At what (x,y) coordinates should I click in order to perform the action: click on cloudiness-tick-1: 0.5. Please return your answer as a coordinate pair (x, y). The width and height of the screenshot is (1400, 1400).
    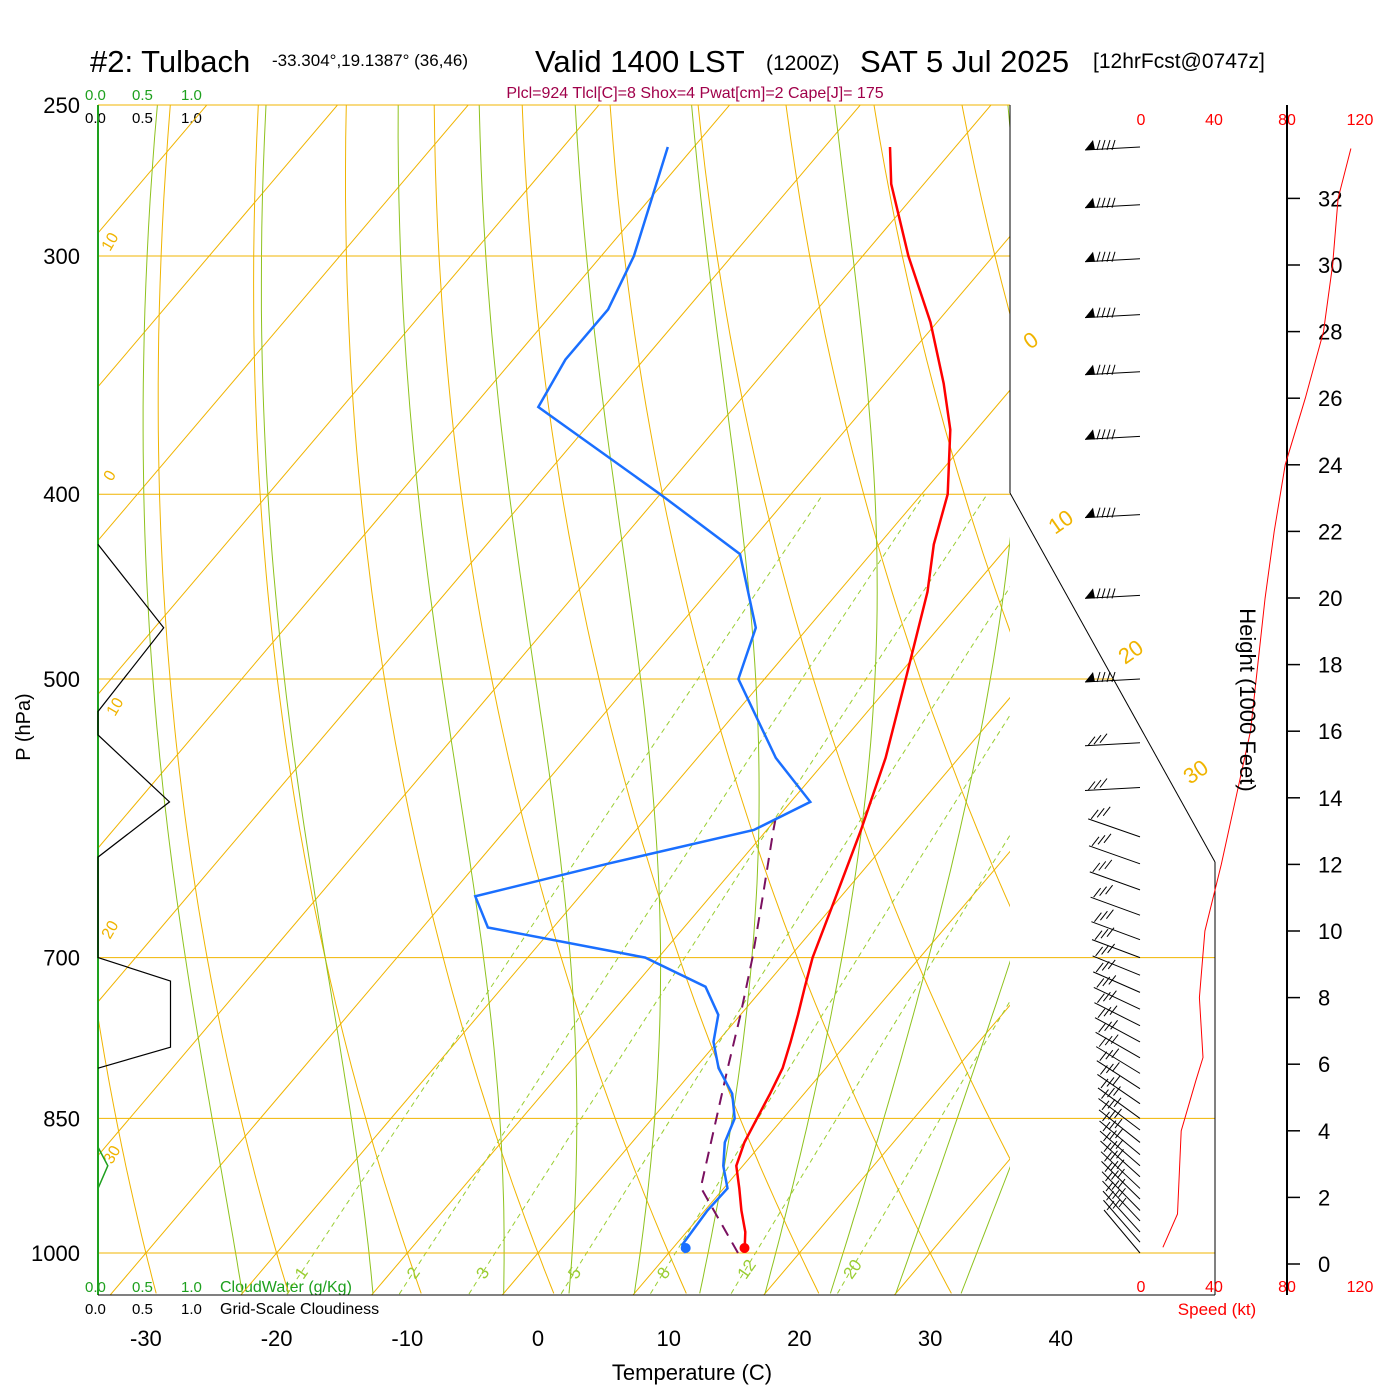
    Looking at the image, I should click on (142, 118).